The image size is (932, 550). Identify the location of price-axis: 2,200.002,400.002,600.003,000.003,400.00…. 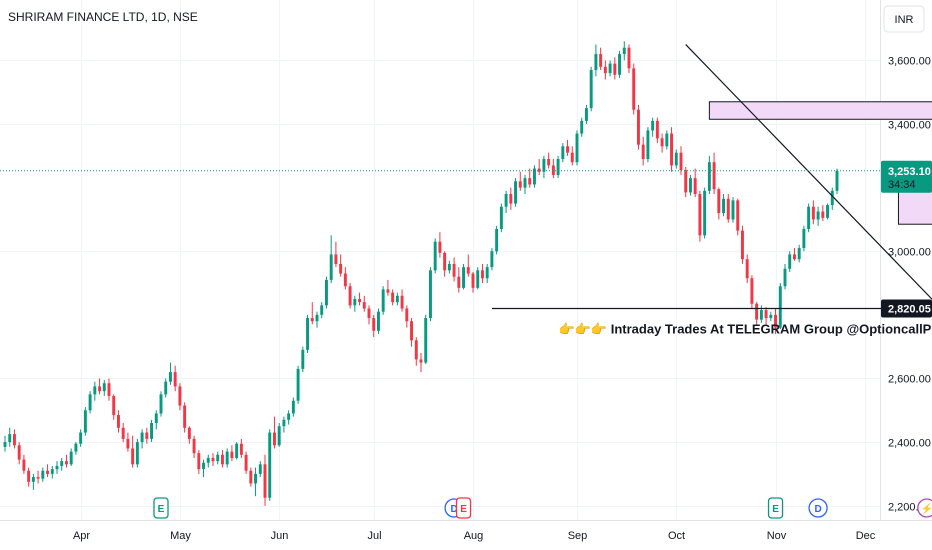
(906, 285).